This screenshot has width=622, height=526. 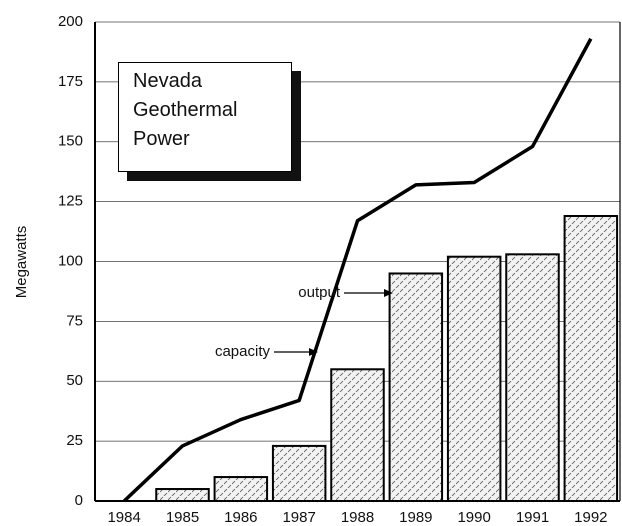 What do you see at coordinates (415, 517) in the screenshot?
I see `x-tick-label: 1989` at bounding box center [415, 517].